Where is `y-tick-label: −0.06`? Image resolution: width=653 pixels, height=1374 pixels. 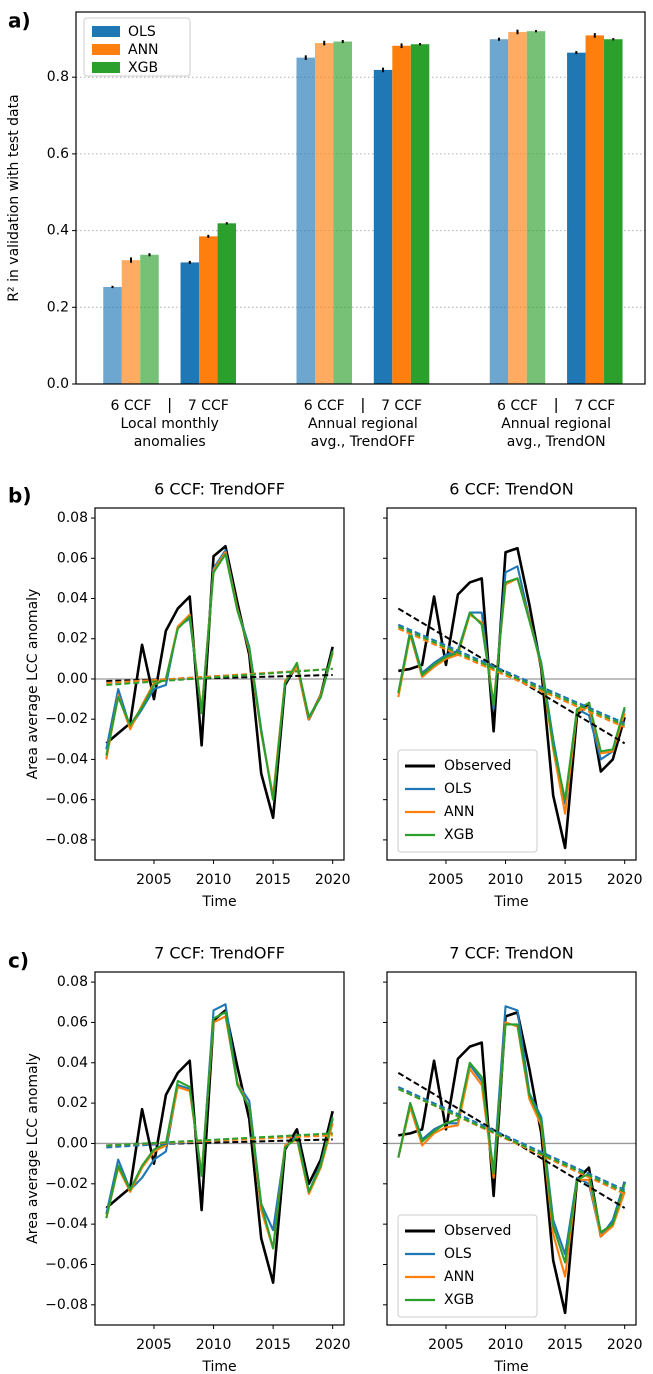
y-tick-label: −0.06 is located at coordinates (66, 1264).